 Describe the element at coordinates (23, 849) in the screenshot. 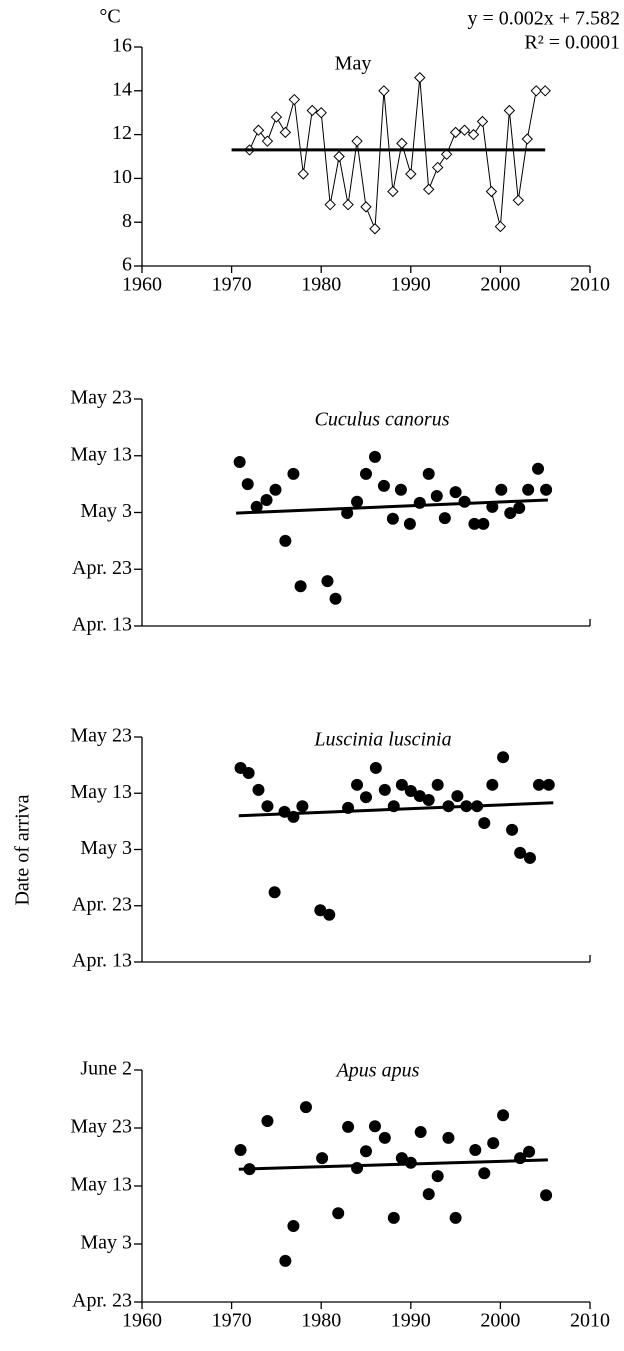

I see `y-axis-label: Date of arriva` at that location.